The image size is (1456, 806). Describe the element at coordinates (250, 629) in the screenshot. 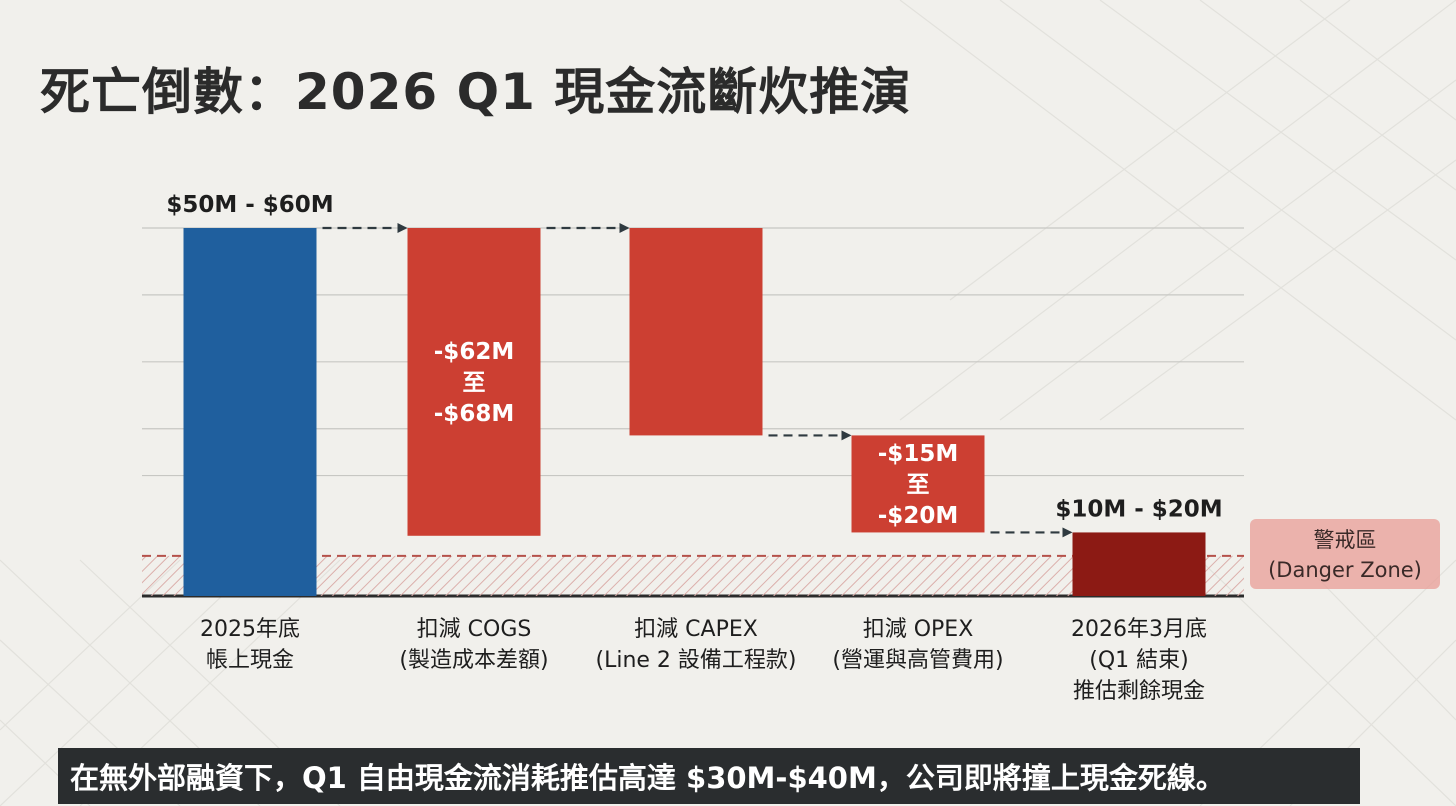

I see `category-label-start-0: 2025年底` at that location.